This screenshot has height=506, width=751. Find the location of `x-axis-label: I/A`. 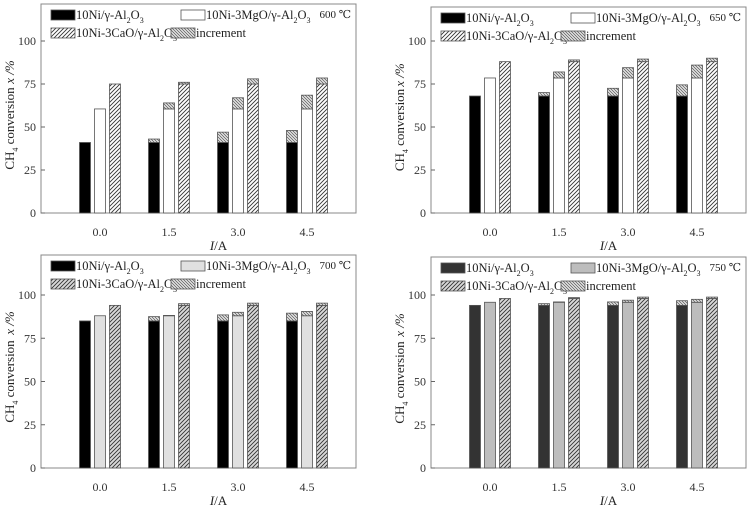

x-axis-label: I/A is located at coordinates (218, 245).